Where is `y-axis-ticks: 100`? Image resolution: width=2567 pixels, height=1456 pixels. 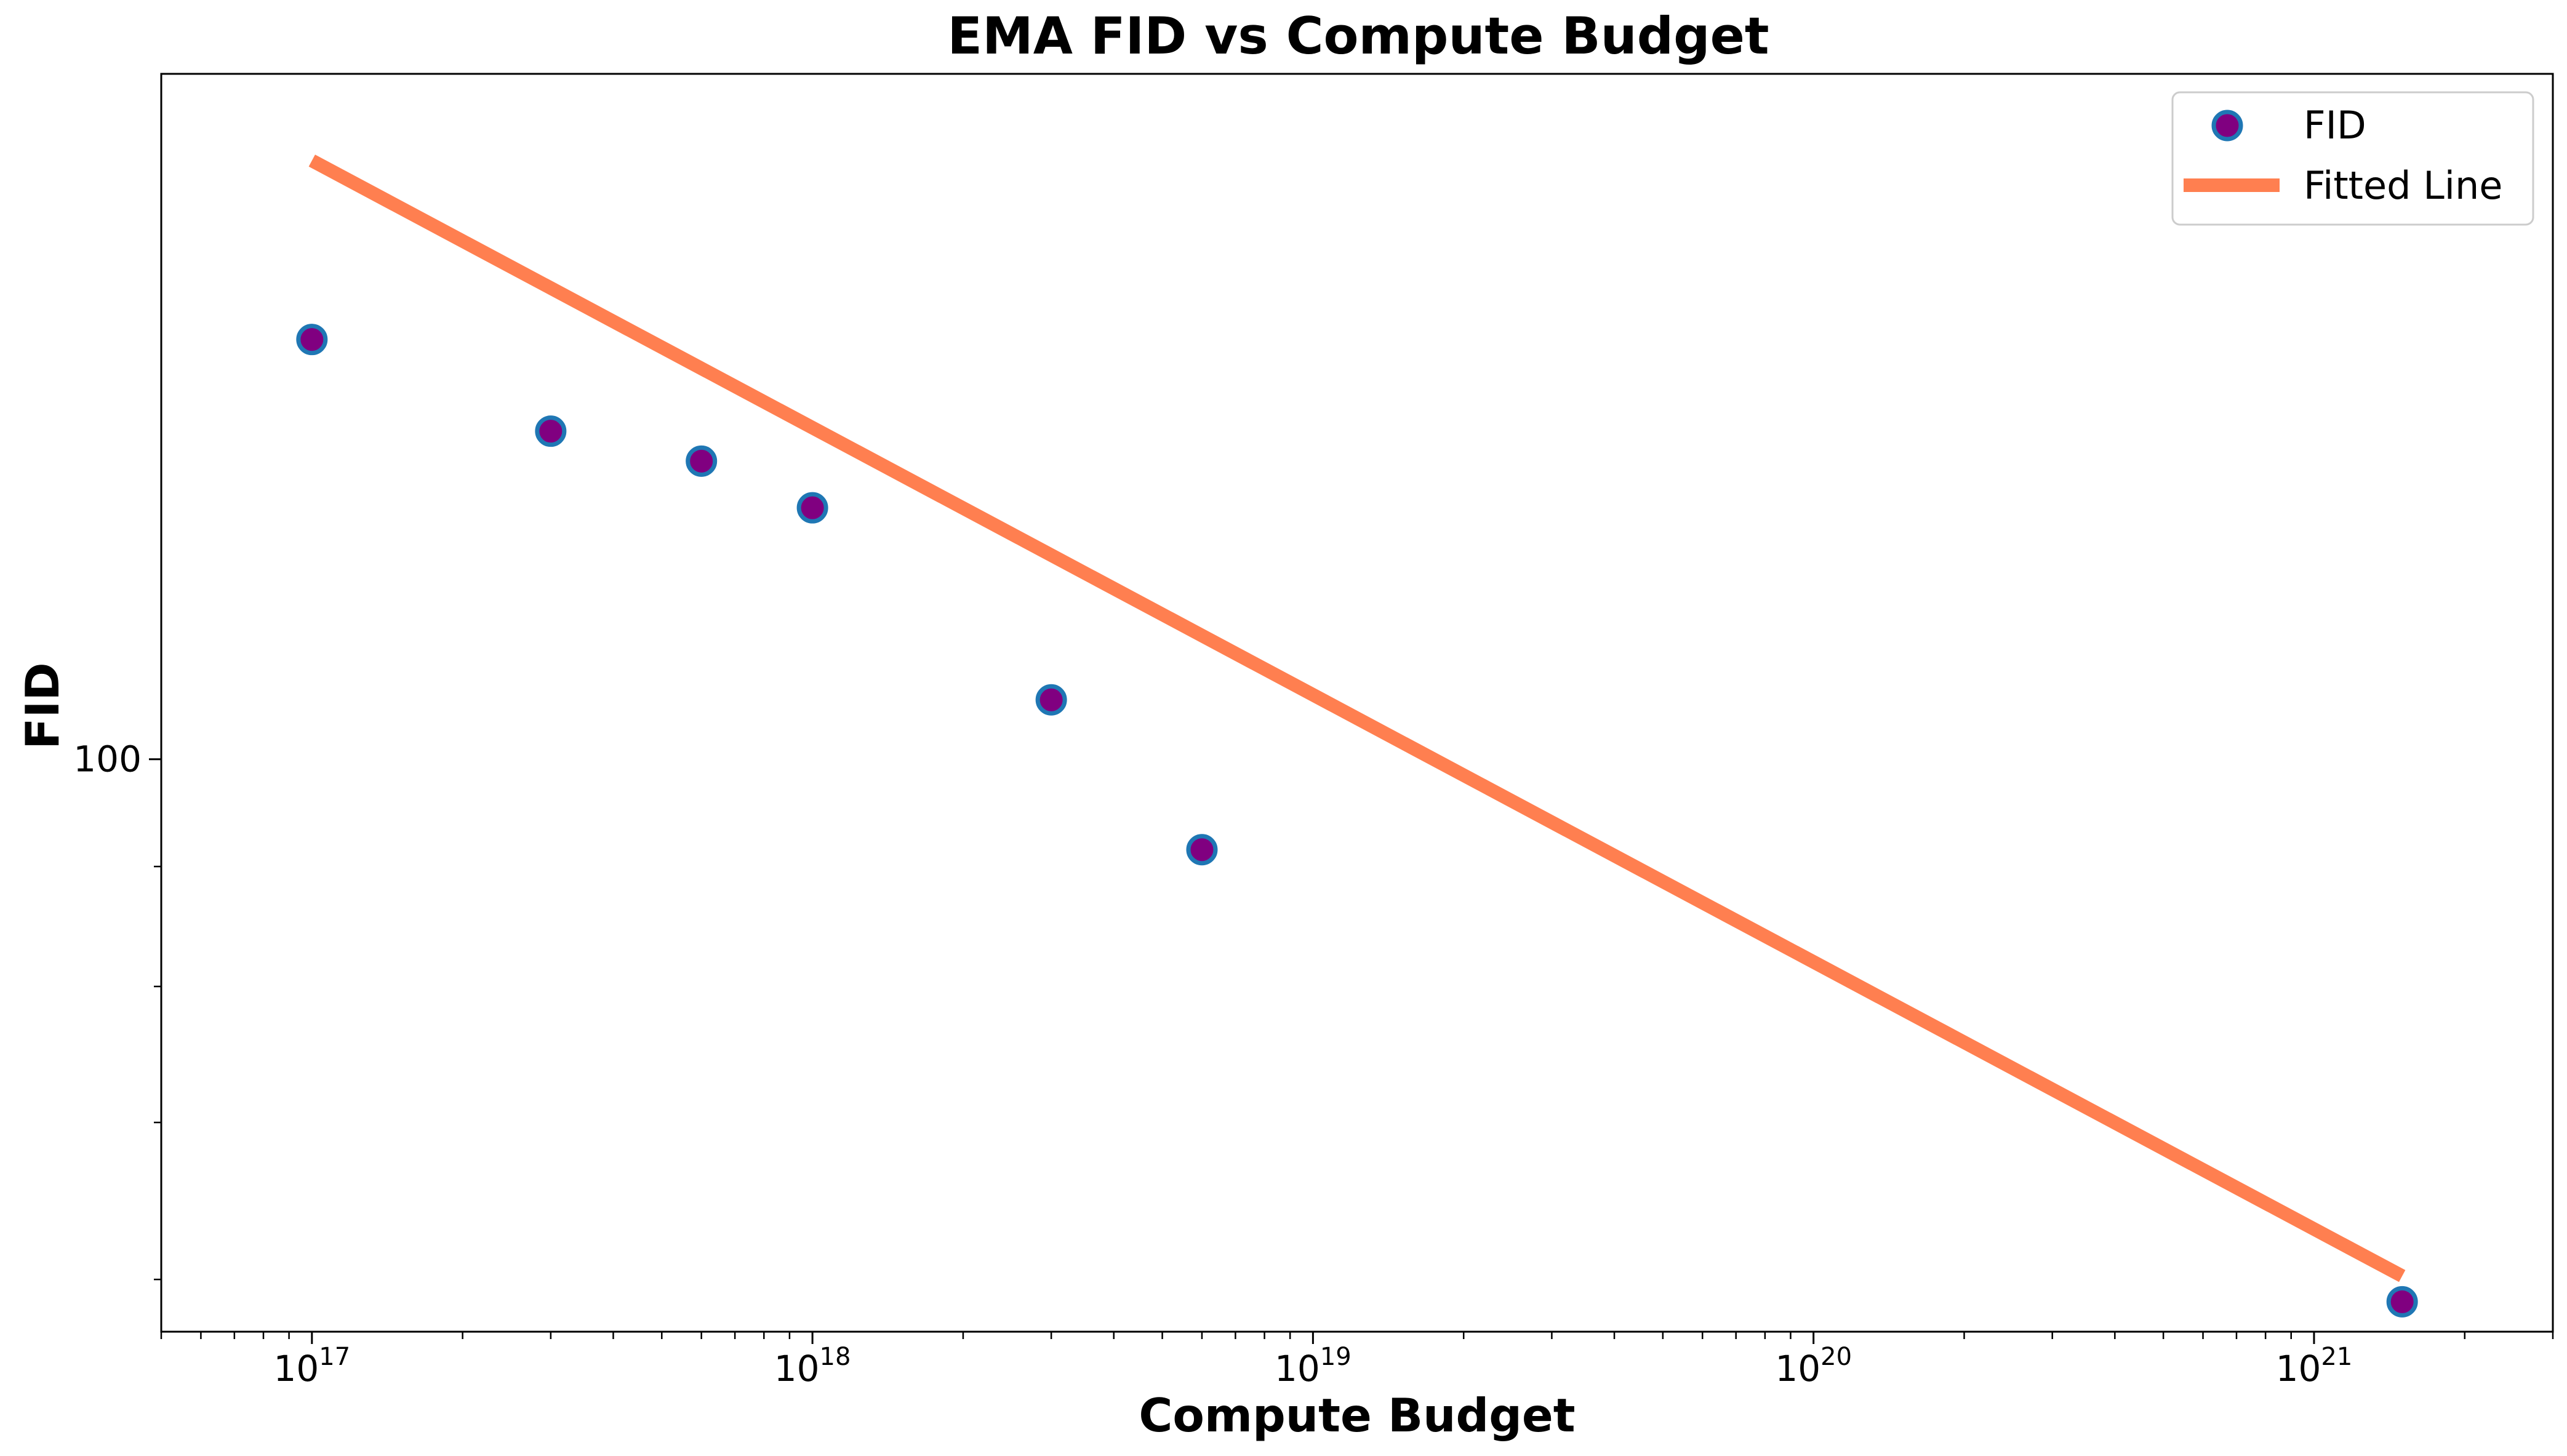
y-axis-ticks: 100 is located at coordinates (117, 759).